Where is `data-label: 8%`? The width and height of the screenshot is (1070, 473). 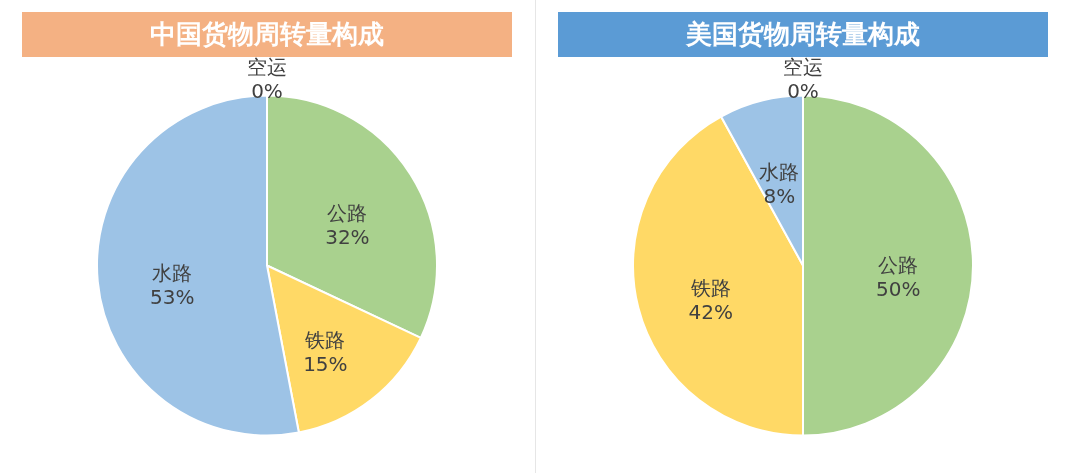
data-label: 8% is located at coordinates (779, 196).